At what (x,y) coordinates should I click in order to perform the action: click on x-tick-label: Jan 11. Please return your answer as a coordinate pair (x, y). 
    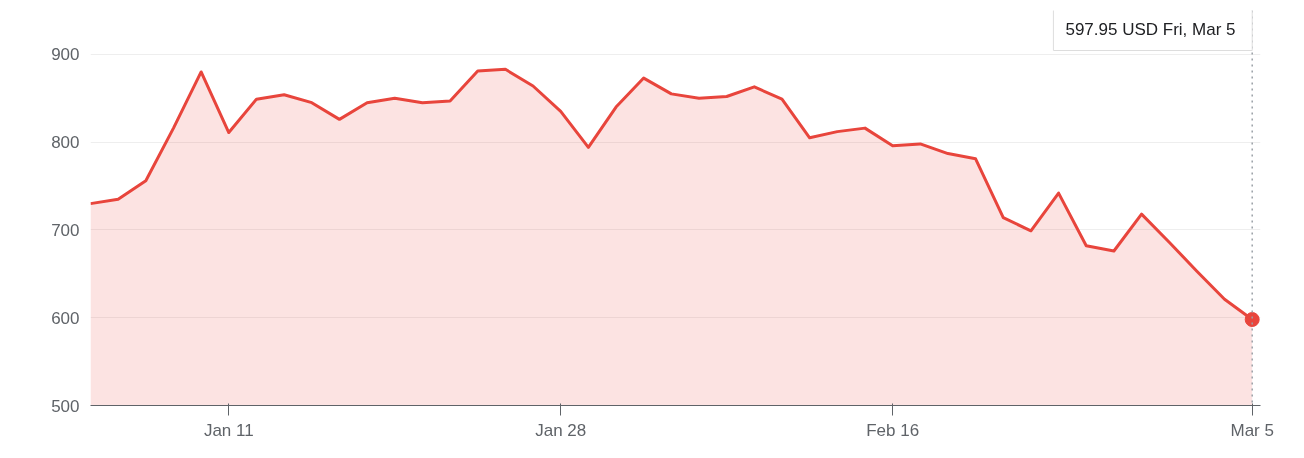
    Looking at the image, I should click on (228, 430).